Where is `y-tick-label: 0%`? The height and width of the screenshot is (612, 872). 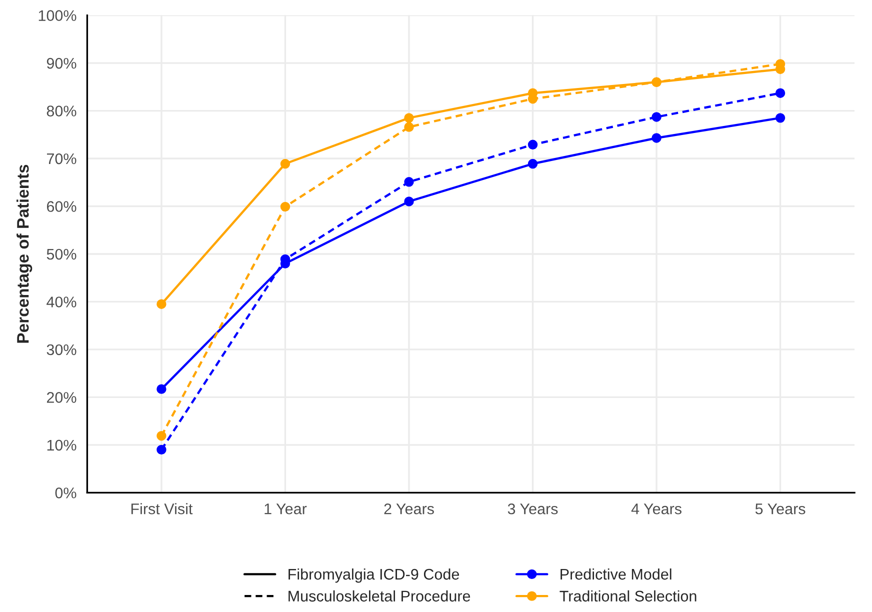 y-tick-label: 0% is located at coordinates (65, 493).